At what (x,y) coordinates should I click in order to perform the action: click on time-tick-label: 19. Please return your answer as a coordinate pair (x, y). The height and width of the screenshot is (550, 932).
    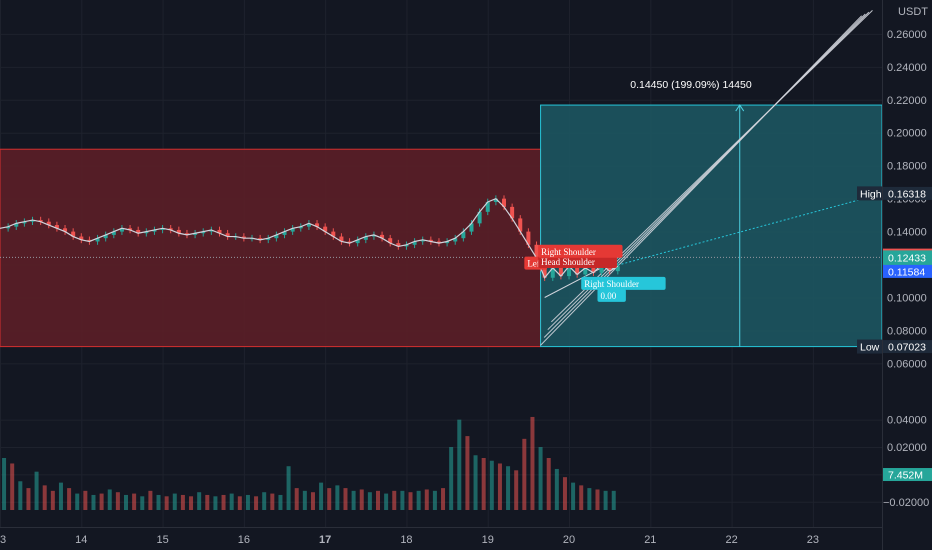
    Looking at the image, I should click on (488, 540).